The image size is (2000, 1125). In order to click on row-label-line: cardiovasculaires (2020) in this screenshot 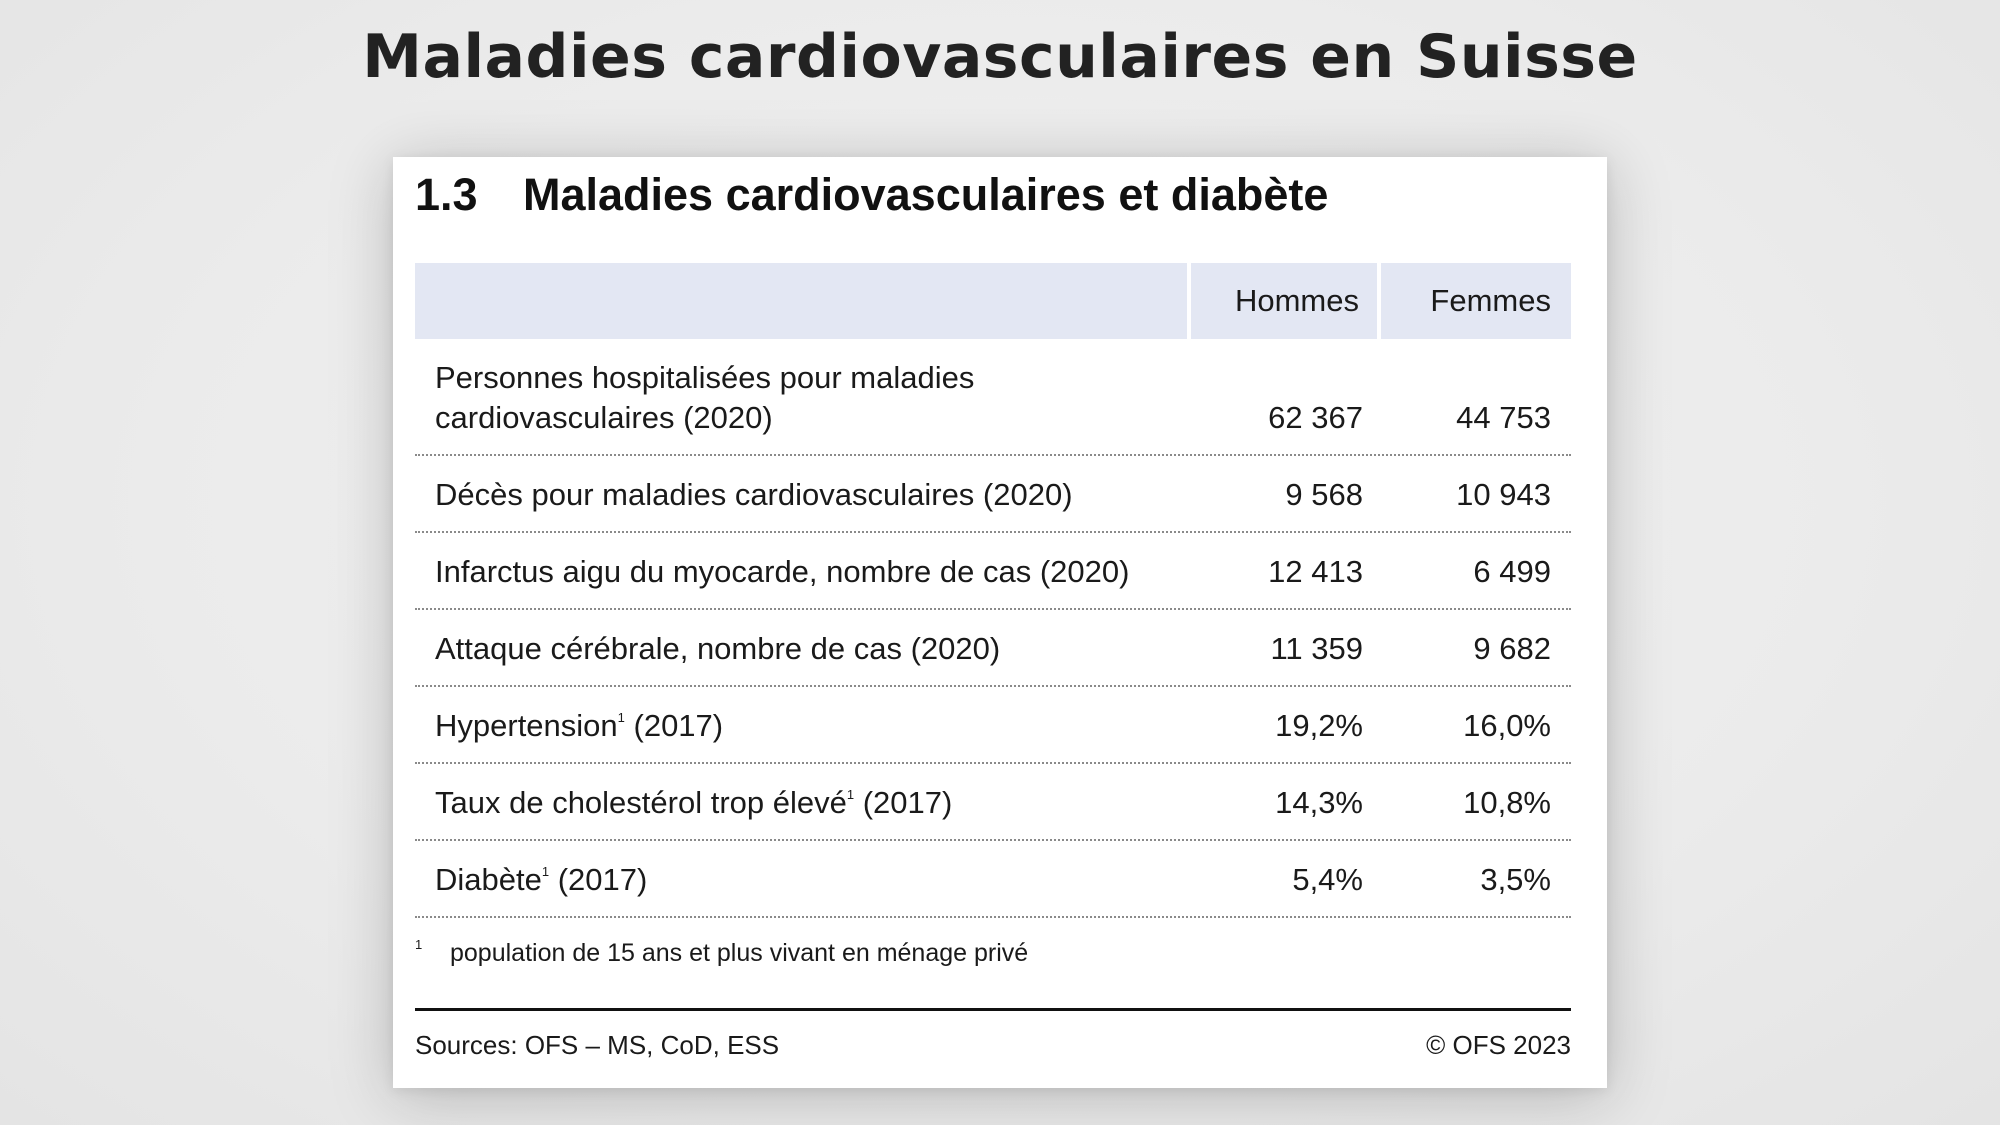, I will do `click(604, 417)`.